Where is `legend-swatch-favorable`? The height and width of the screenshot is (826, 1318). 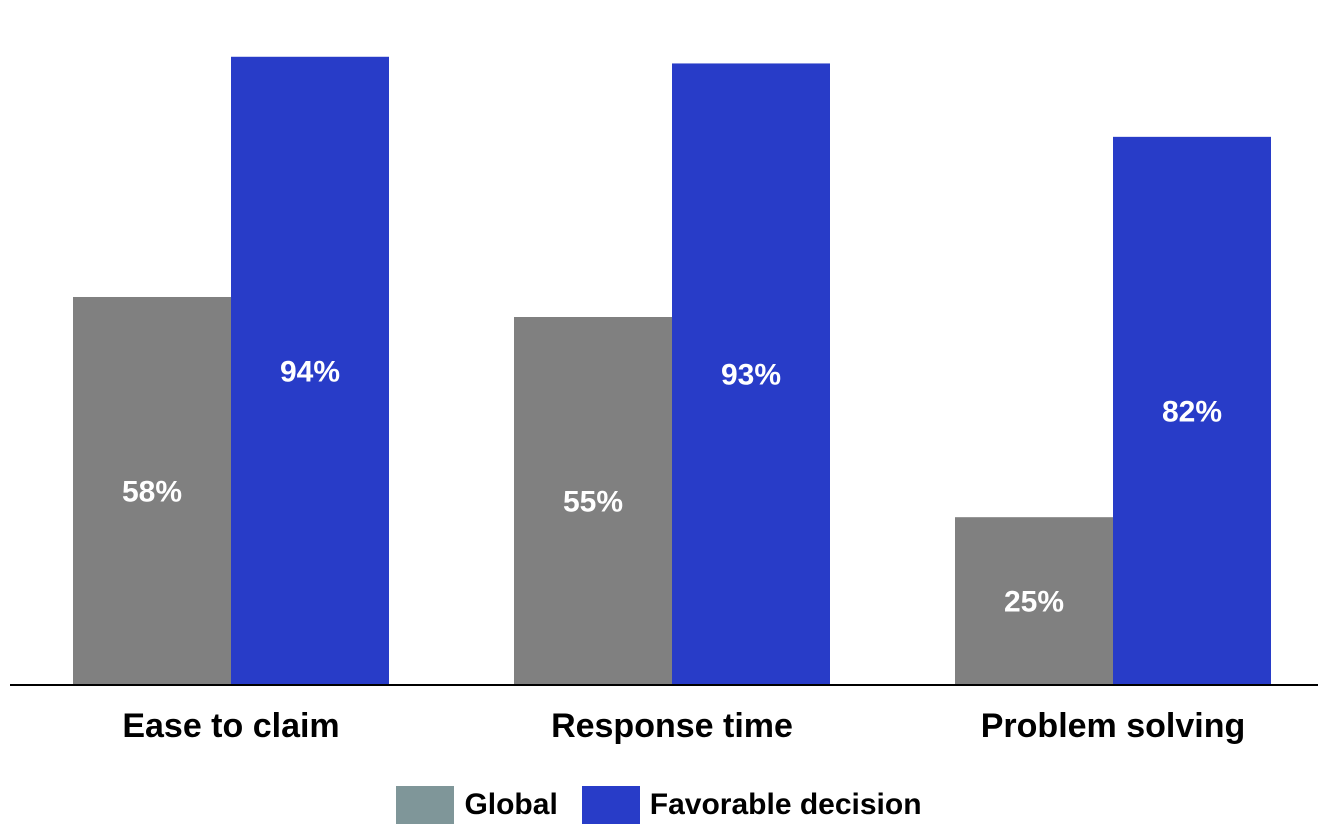
legend-swatch-favorable is located at coordinates (610, 805).